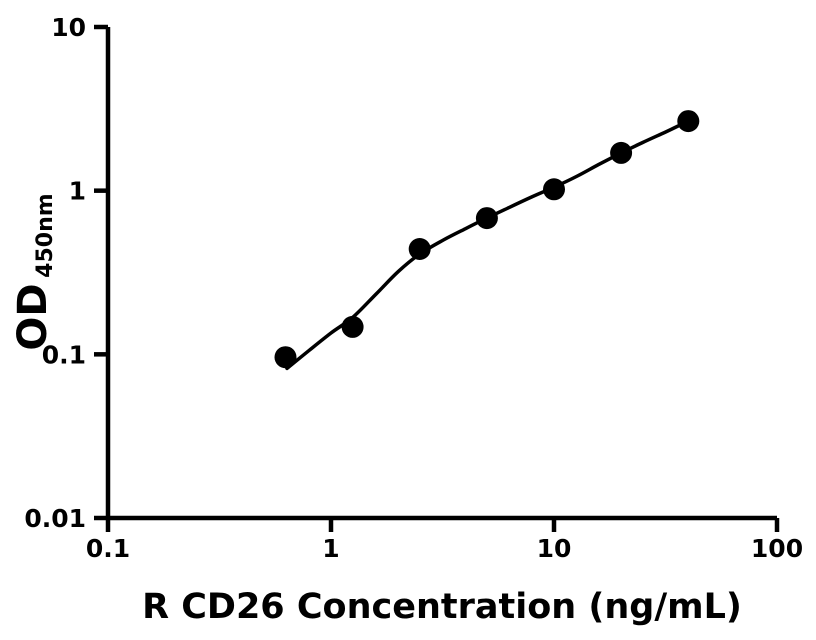 This screenshot has width=816, height=640. Describe the element at coordinates (33, 316) in the screenshot. I see `y-axis-title-main: OD` at that location.